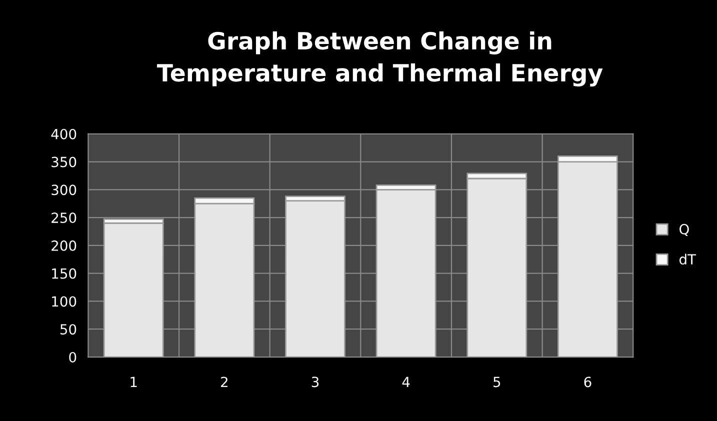 Image resolution: width=717 pixels, height=421 pixels. I want to click on x-tick-label: 4, so click(406, 382).